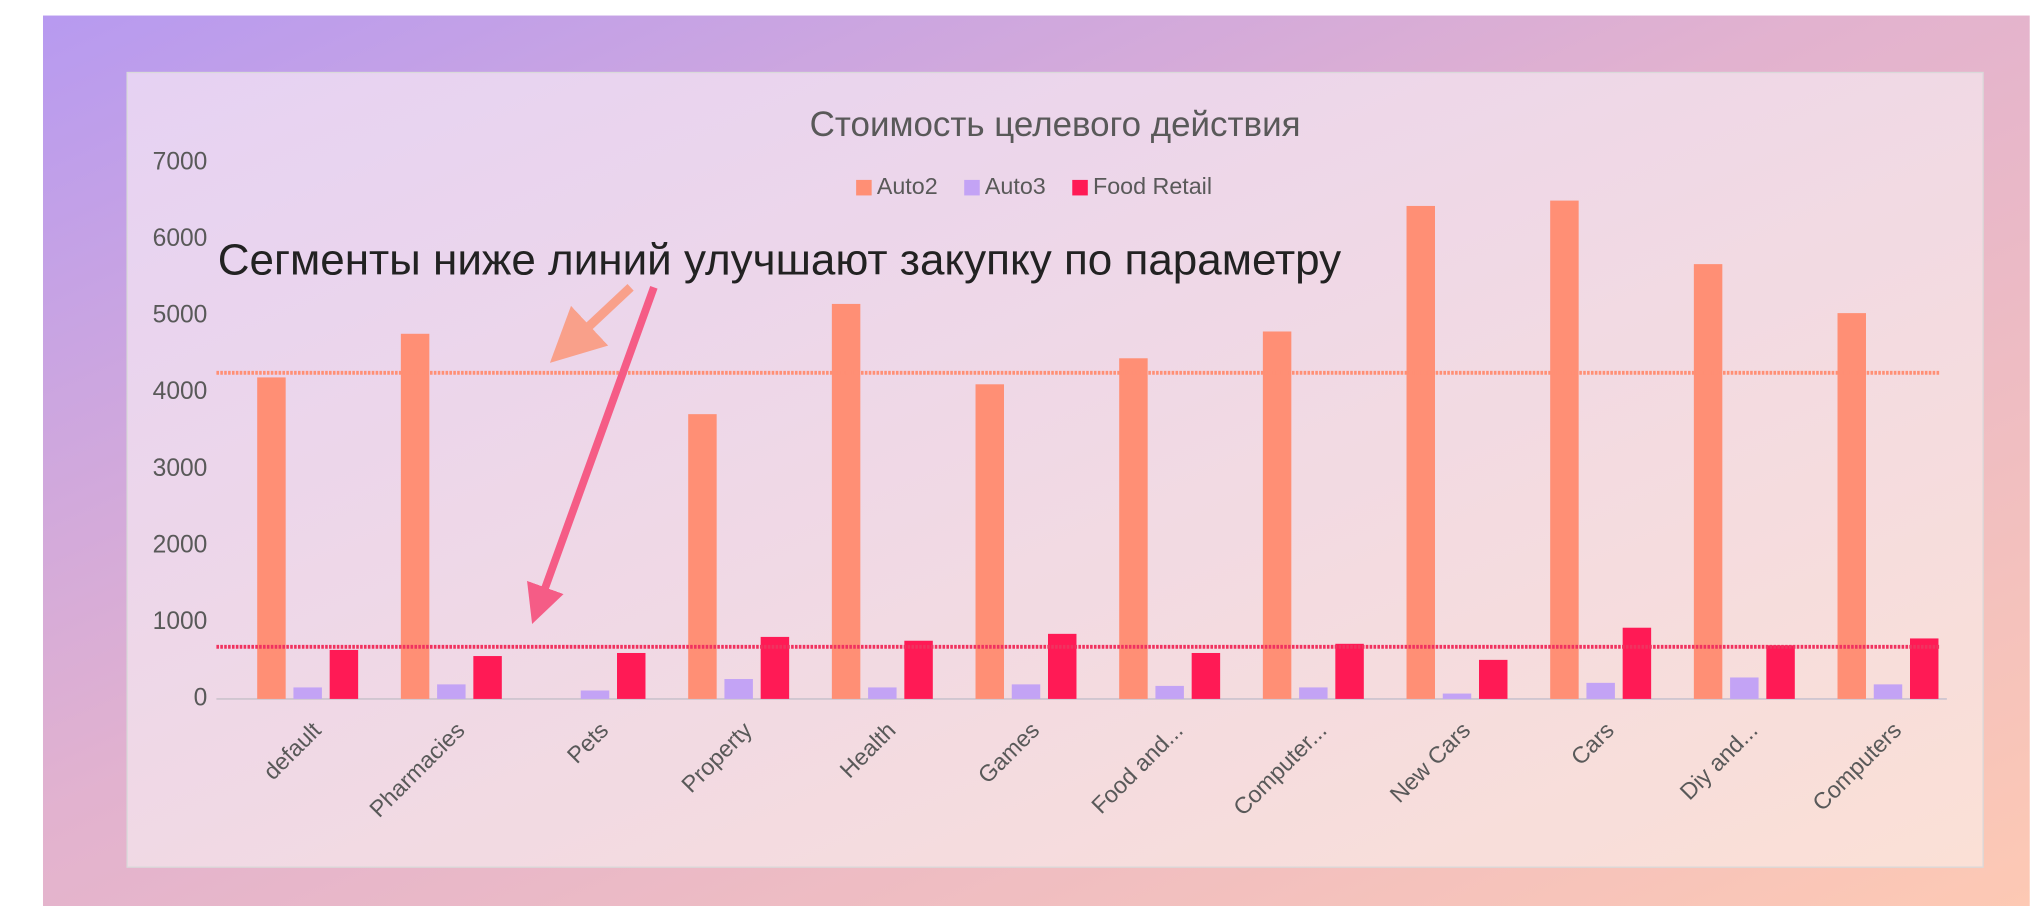 The image size is (2030, 906). What do you see at coordinates (907, 186) in the screenshot?
I see `legend-label: Auto2` at bounding box center [907, 186].